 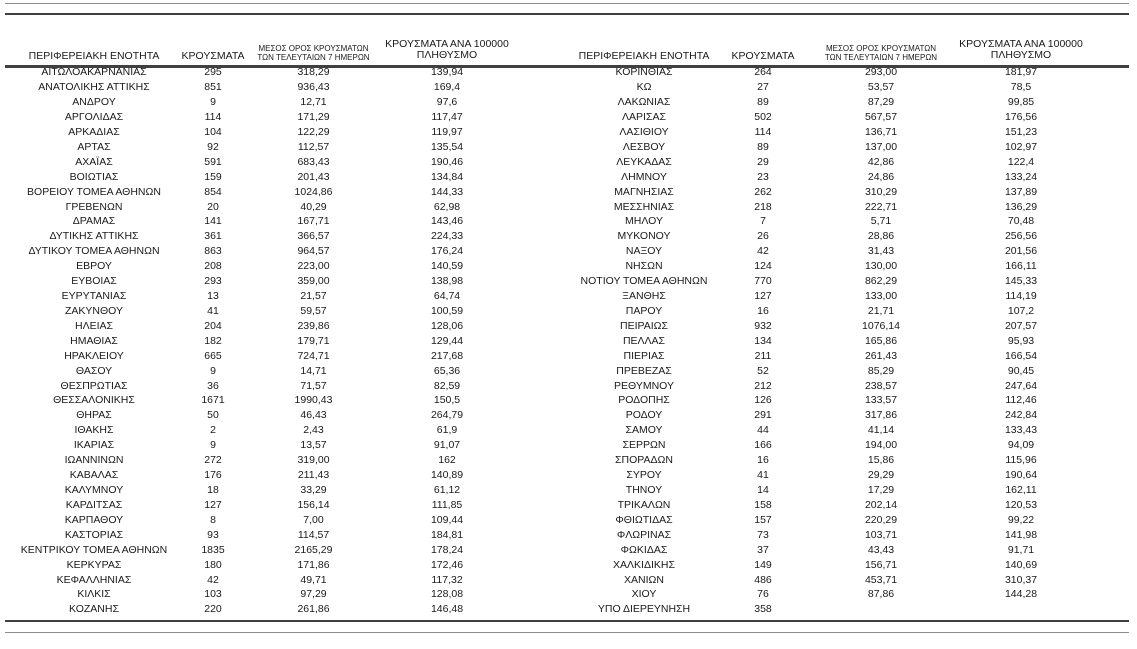 I want to click on cases-cell: 7, so click(x=763, y=221).